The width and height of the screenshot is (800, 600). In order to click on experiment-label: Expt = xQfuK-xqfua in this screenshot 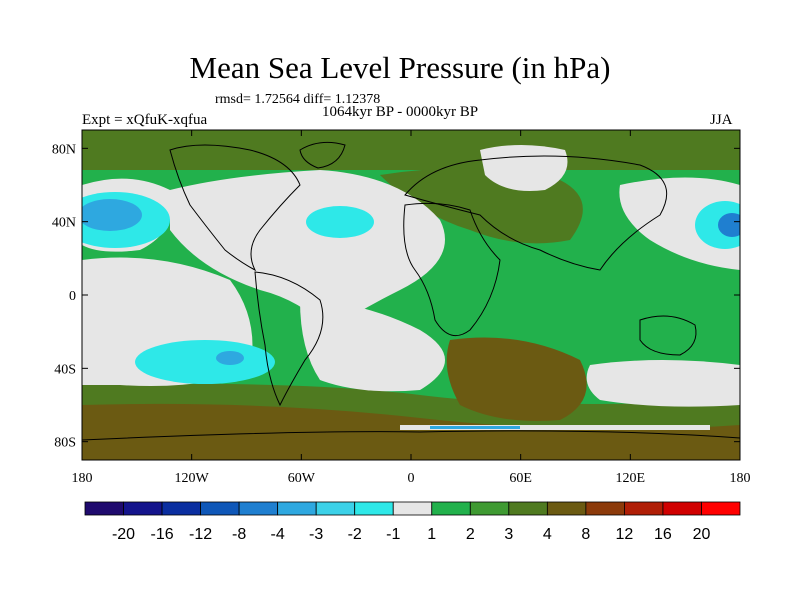, I will do `click(145, 120)`.